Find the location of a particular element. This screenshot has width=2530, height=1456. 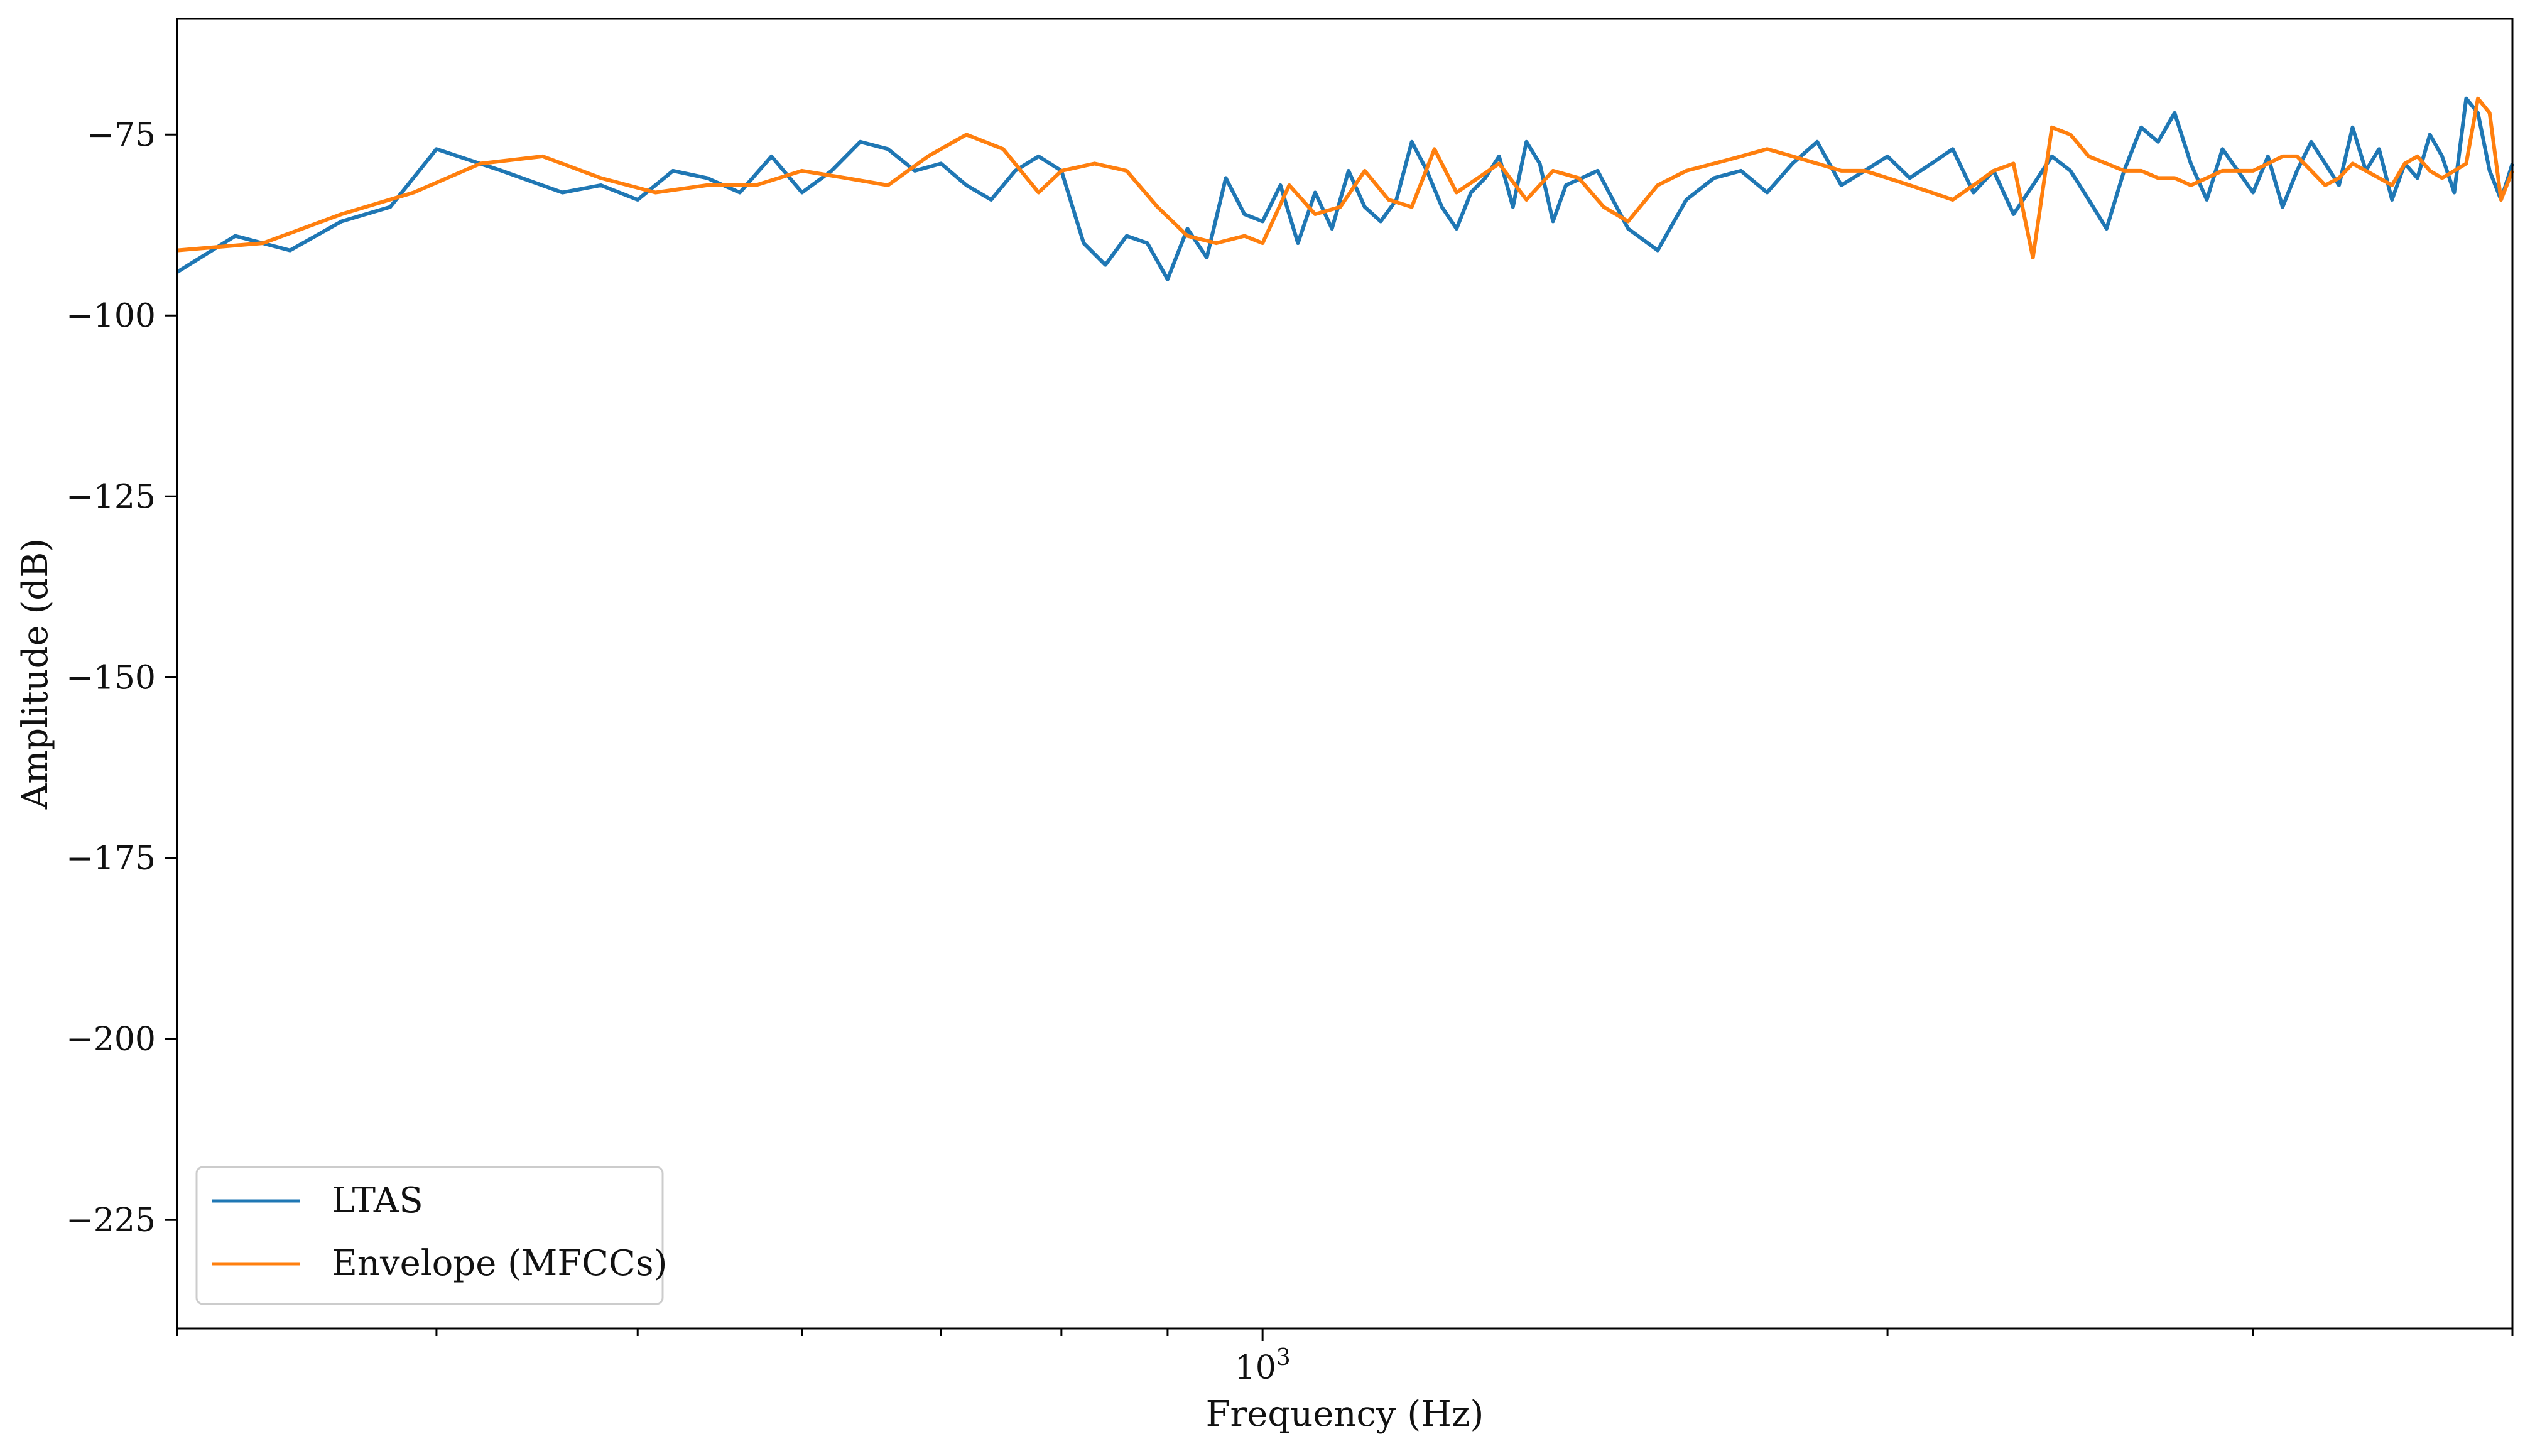

series-line-envelope is located at coordinates (1345, 178).